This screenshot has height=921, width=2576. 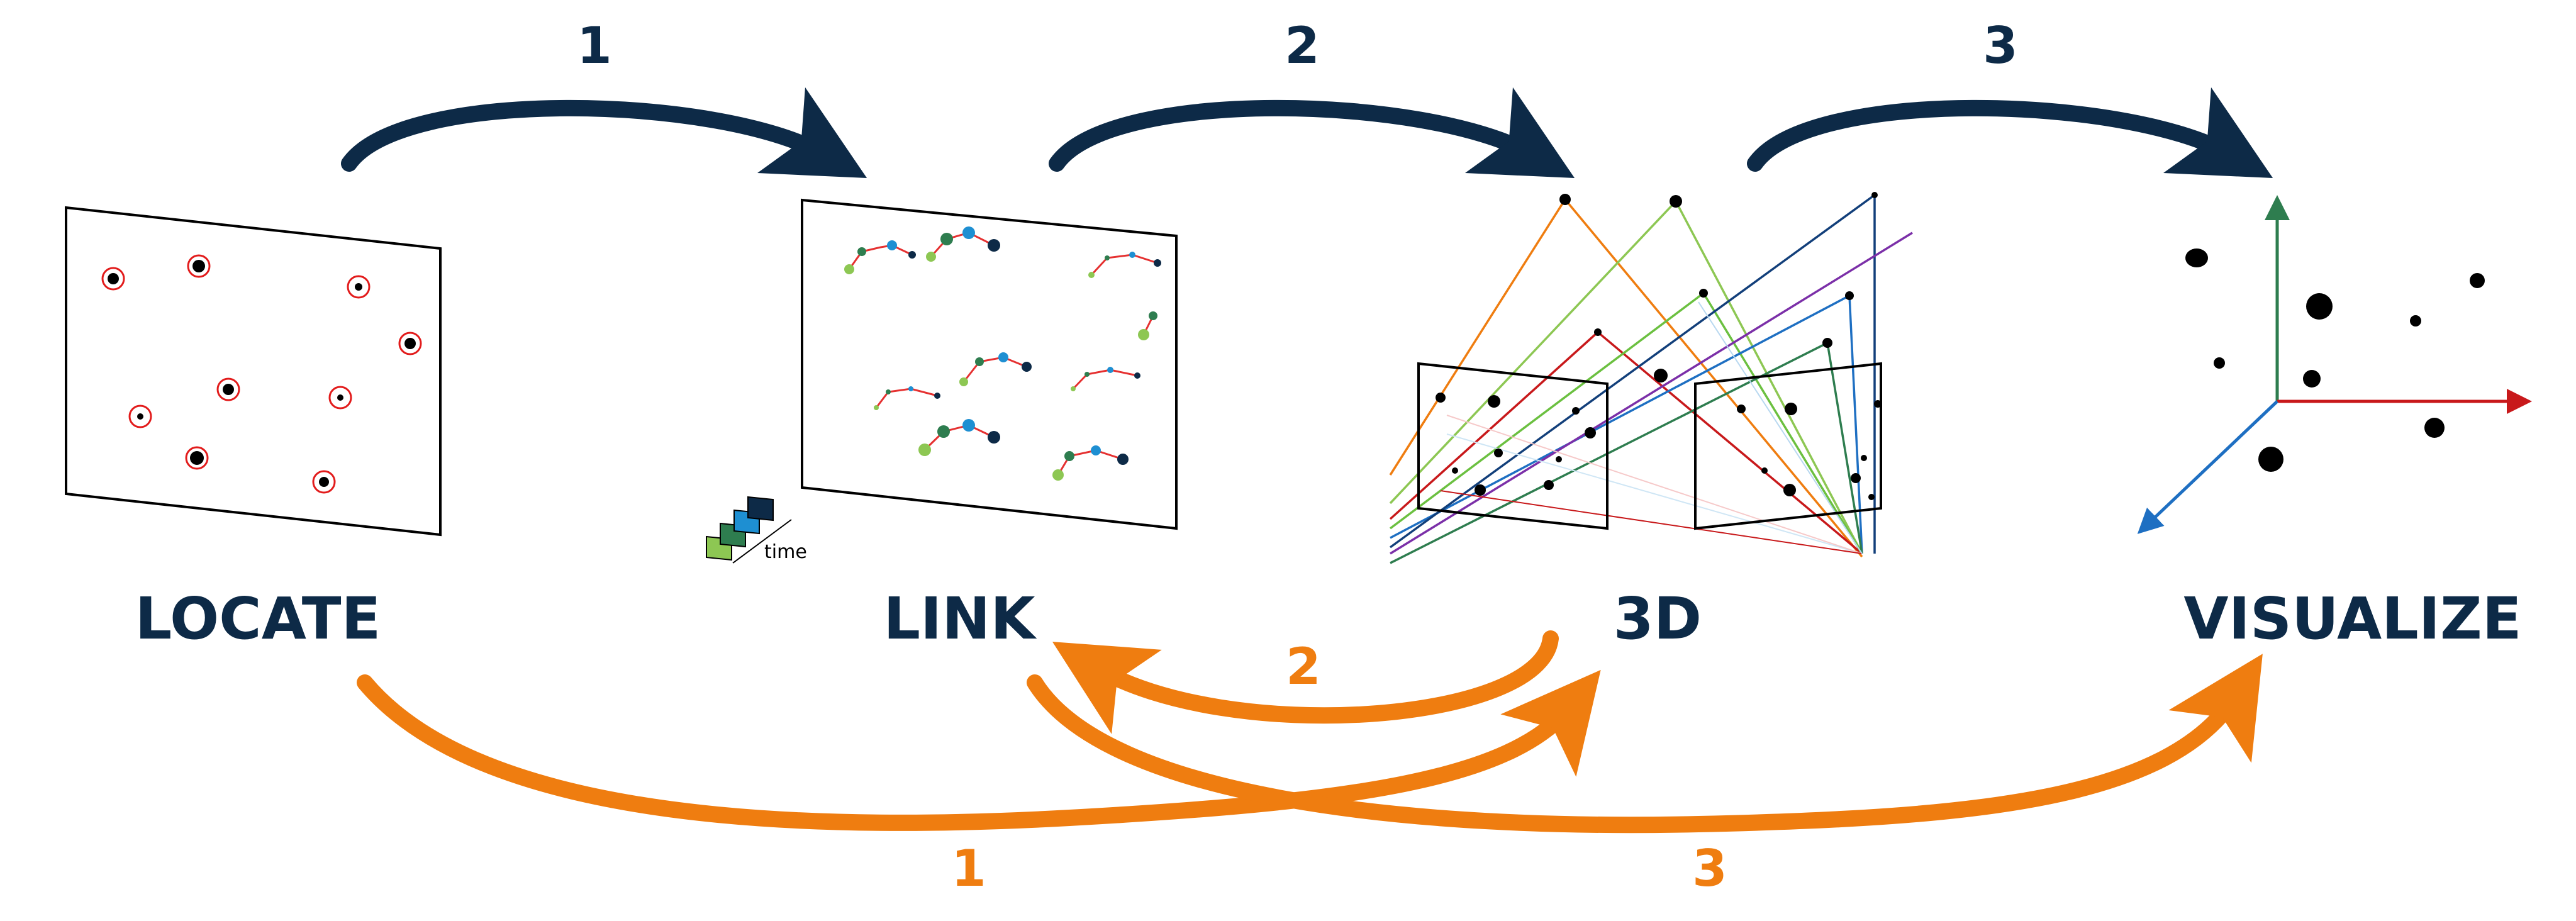 I want to click on camera-a-frame, so click(x=1513, y=446).